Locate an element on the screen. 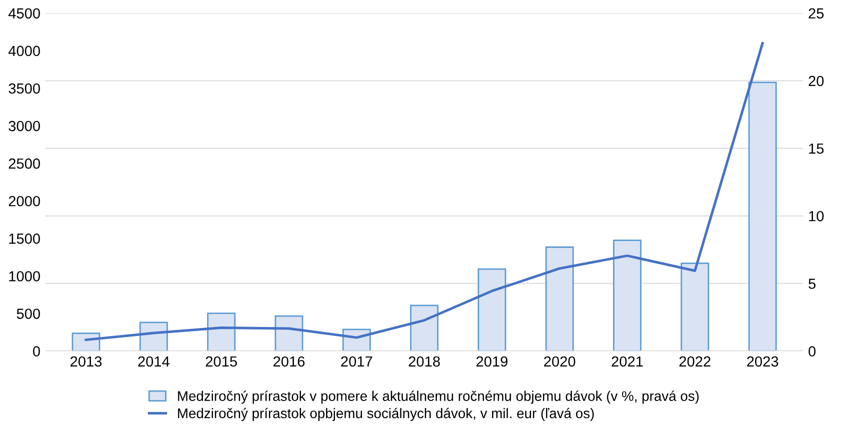  y-tick-label: 0 is located at coordinates (36, 351).